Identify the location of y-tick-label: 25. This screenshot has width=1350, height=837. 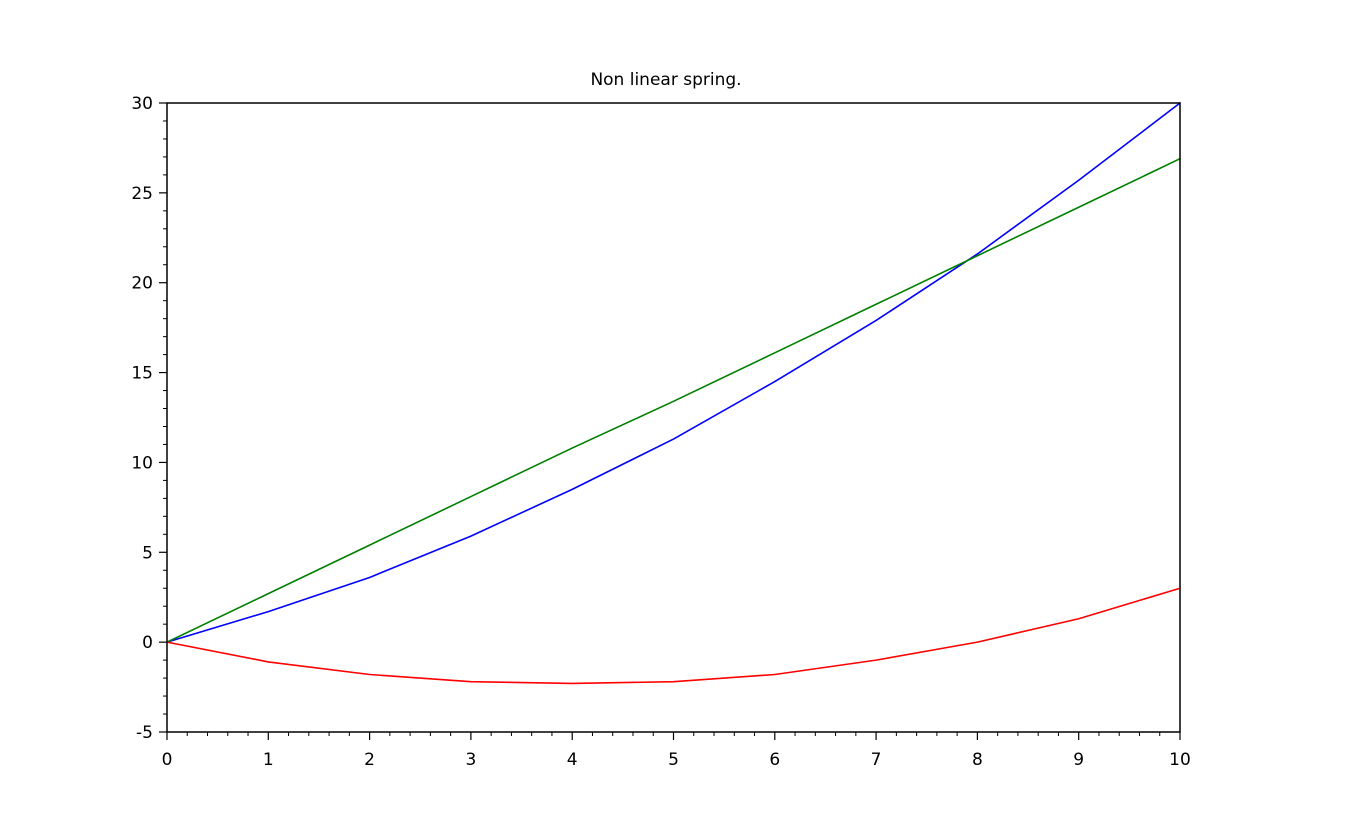
(142, 194).